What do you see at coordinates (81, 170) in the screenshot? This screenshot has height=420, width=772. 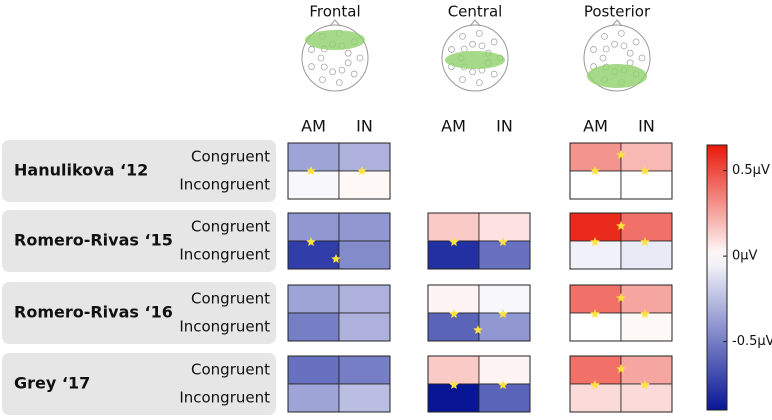 I see `study-label: Hanulikova ‘12` at bounding box center [81, 170].